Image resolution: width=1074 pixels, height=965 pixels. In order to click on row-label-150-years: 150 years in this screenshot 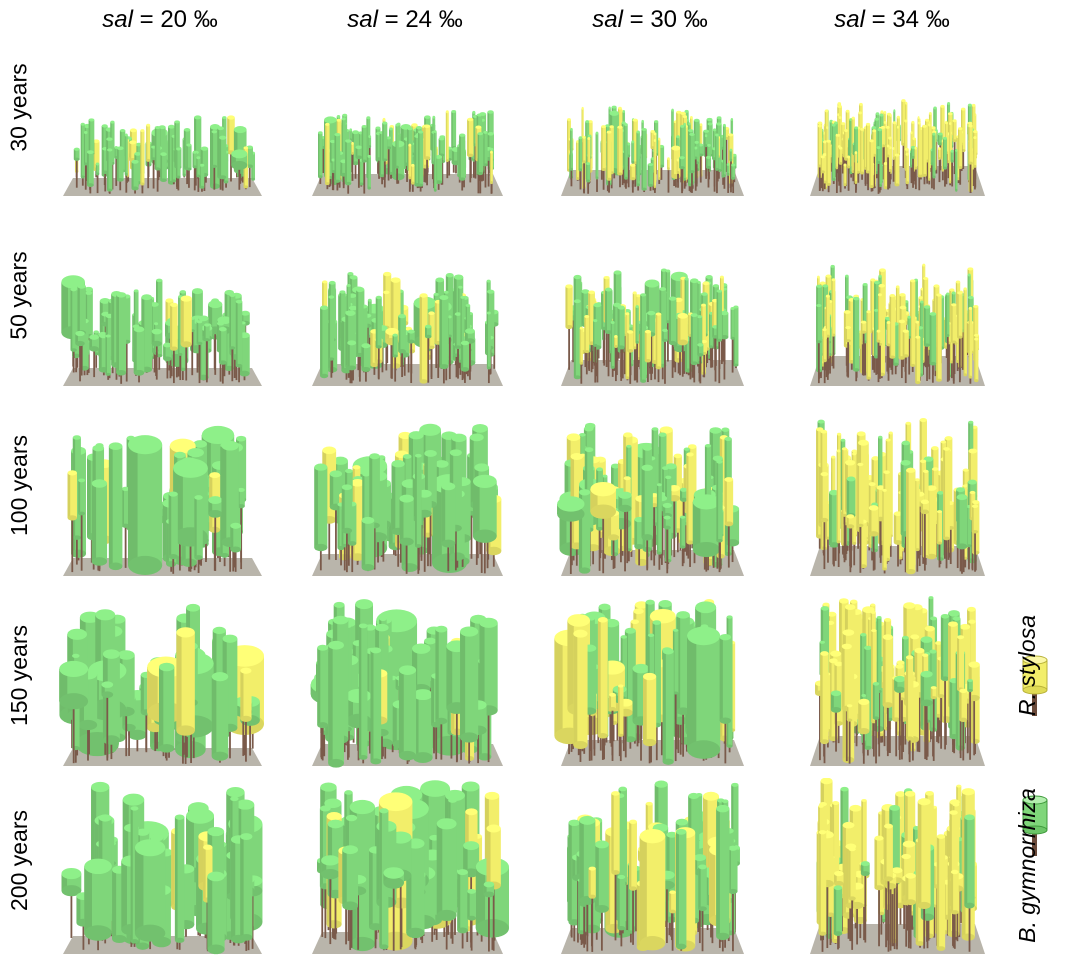, I will do `click(19, 675)`.